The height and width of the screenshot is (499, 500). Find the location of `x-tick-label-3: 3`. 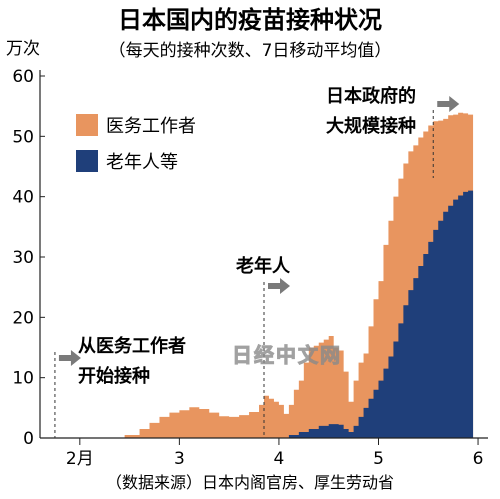

x-tick-label-3: 3 is located at coordinates (179, 459).